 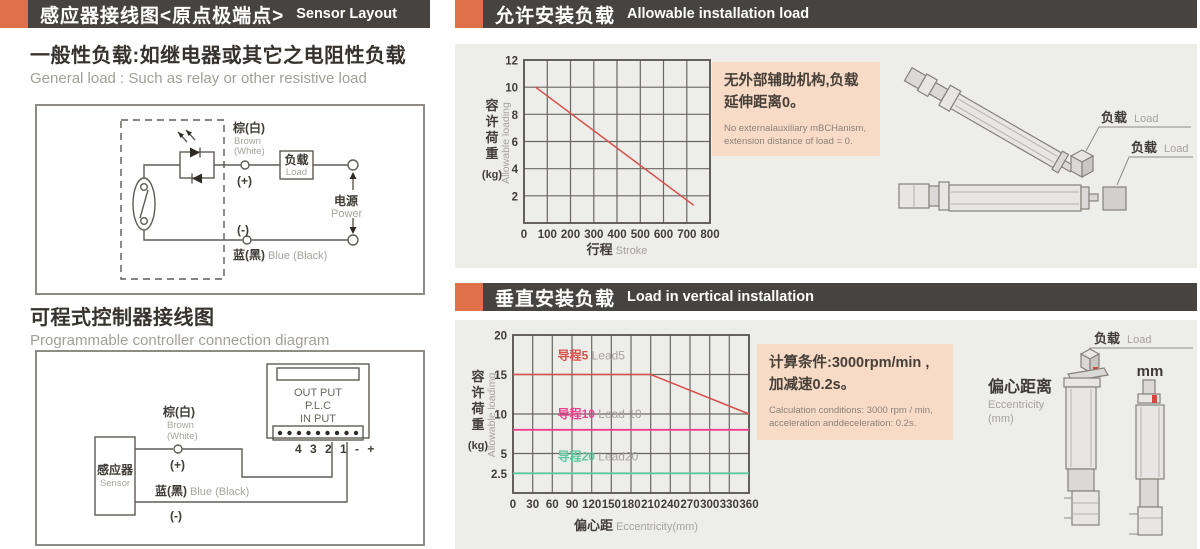 I want to click on load-box-label-zh: 负载, so click(x=296, y=159).